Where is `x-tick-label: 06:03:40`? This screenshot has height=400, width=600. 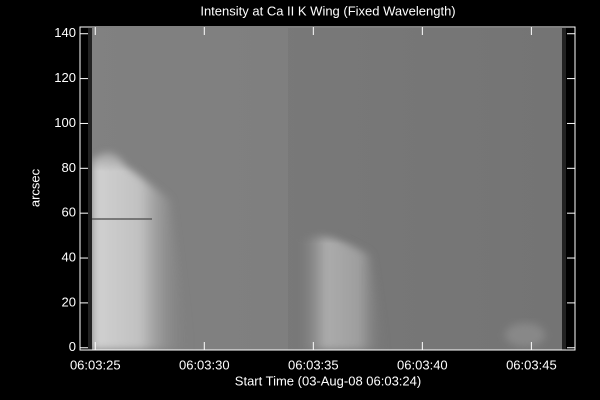 x-tick-label: 06:03:40 is located at coordinates (422, 364).